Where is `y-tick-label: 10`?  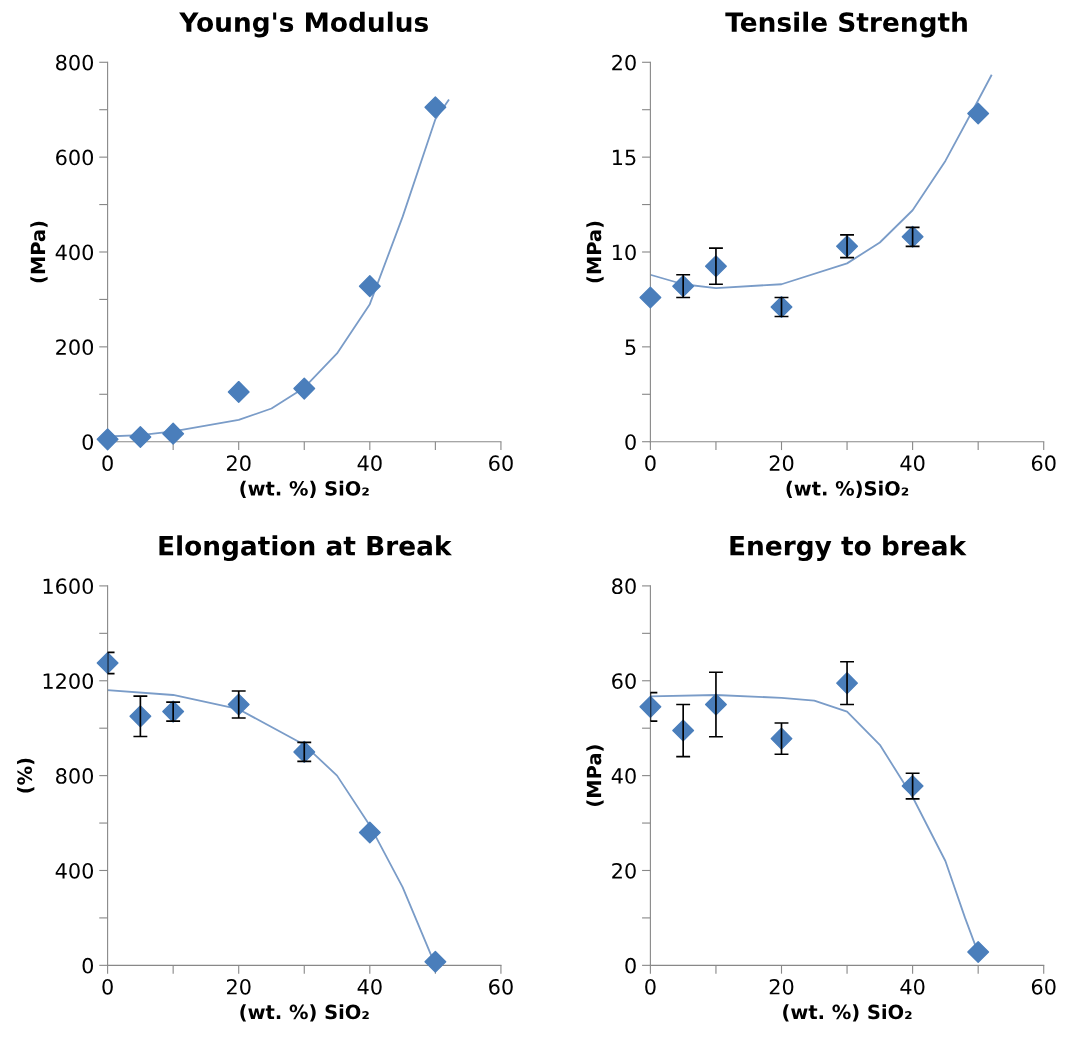
y-tick-label: 10 is located at coordinates (624, 252).